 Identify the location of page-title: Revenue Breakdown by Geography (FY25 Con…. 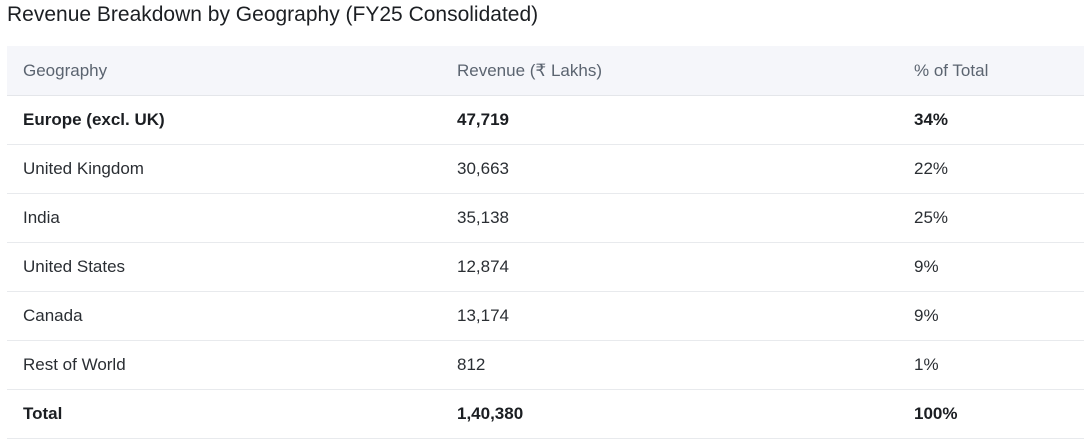
(273, 14).